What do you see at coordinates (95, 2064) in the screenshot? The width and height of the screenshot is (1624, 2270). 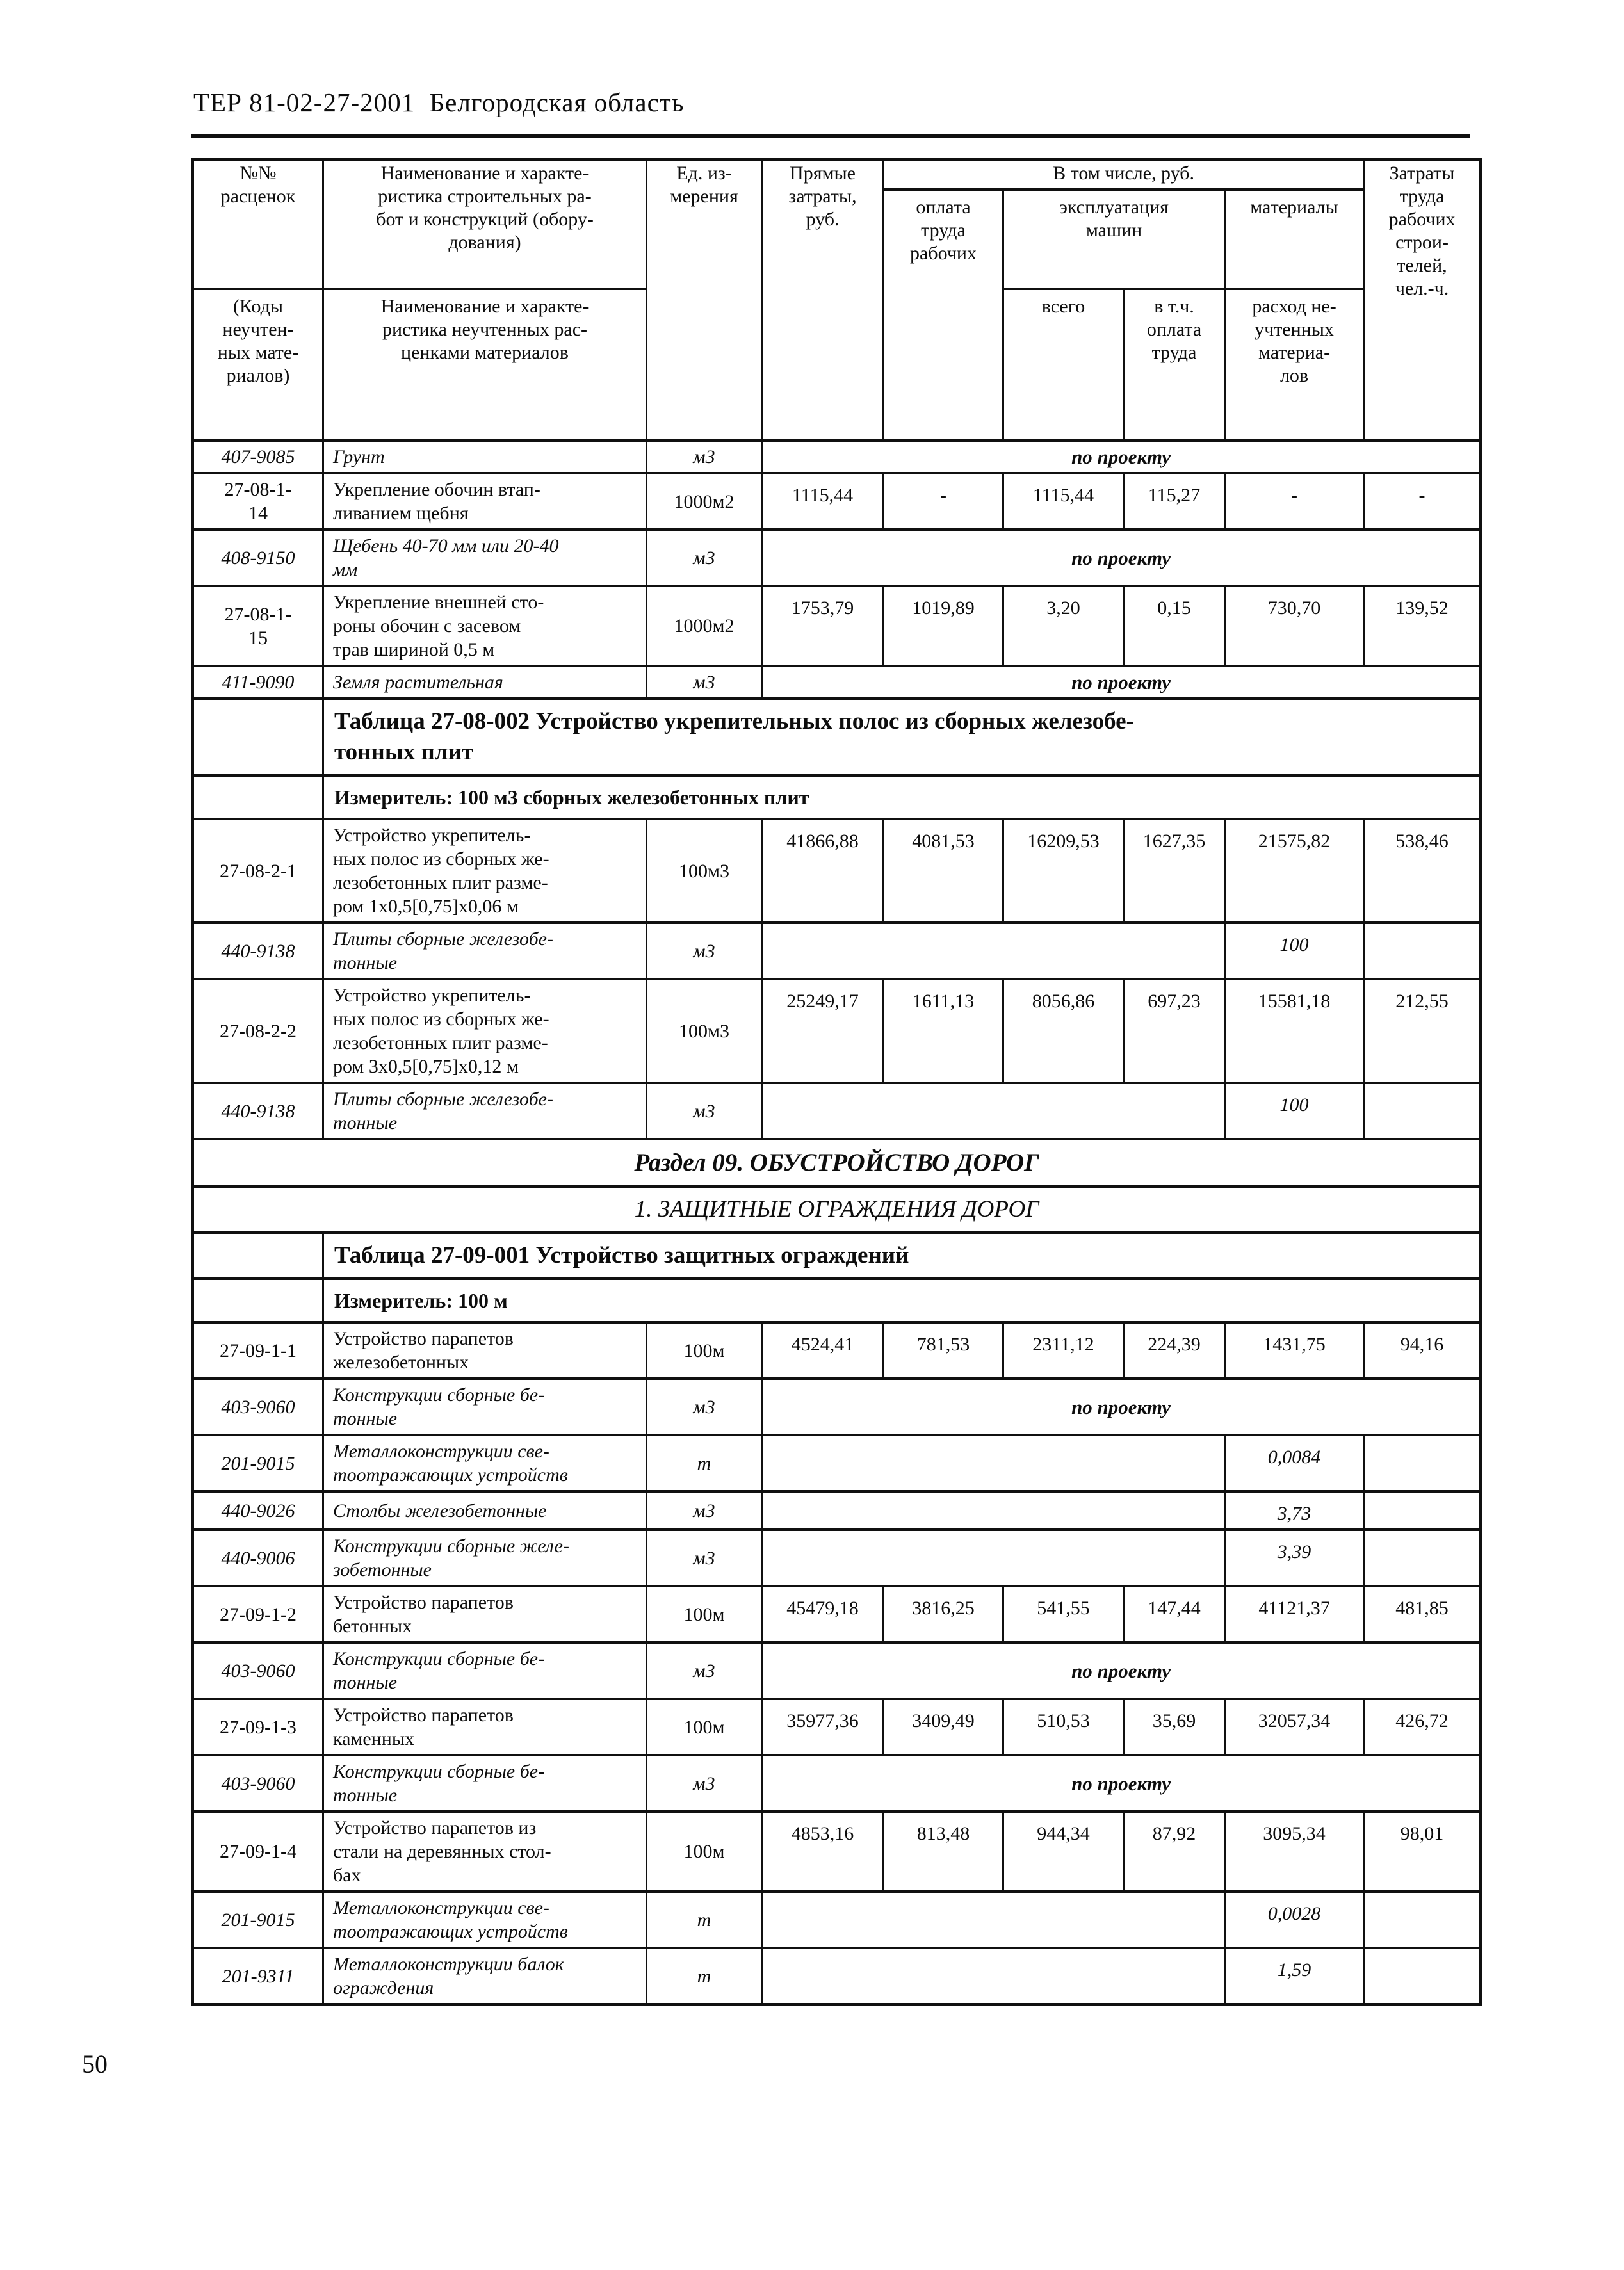 I see `page-number: 50` at bounding box center [95, 2064].